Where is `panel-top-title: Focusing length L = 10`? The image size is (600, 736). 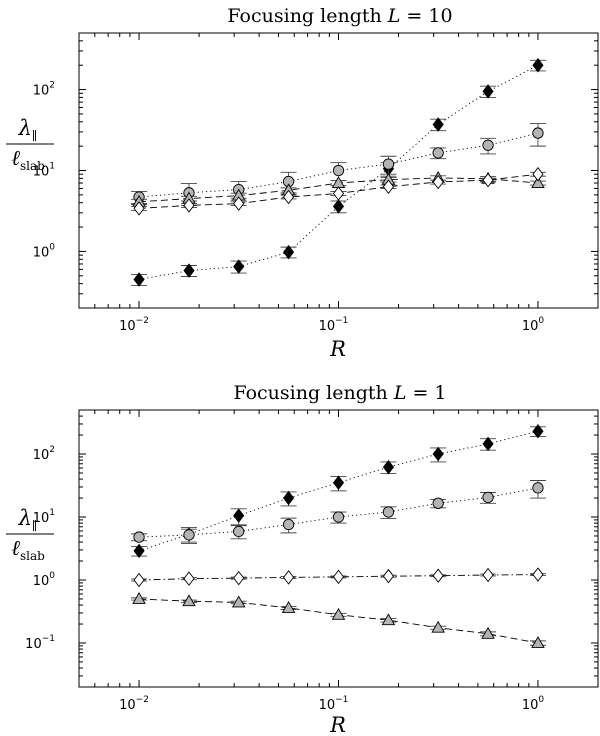 panel-top-title: Focusing length L = 10 is located at coordinates (339, 16).